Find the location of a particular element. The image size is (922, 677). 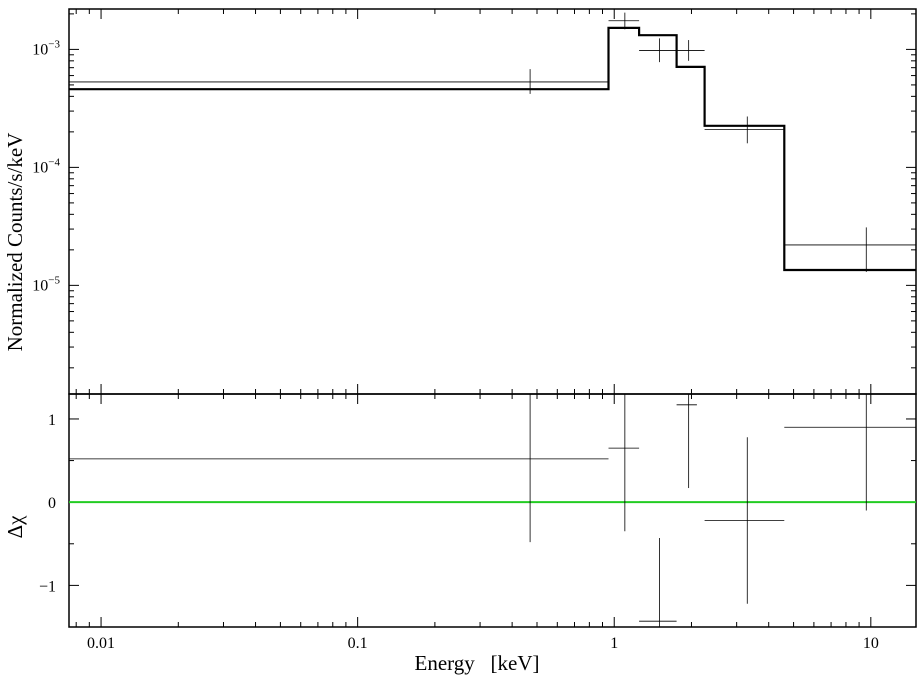

spectrum-y-axis-label: Normalized Counts/s/keV is located at coordinates (15, 242).